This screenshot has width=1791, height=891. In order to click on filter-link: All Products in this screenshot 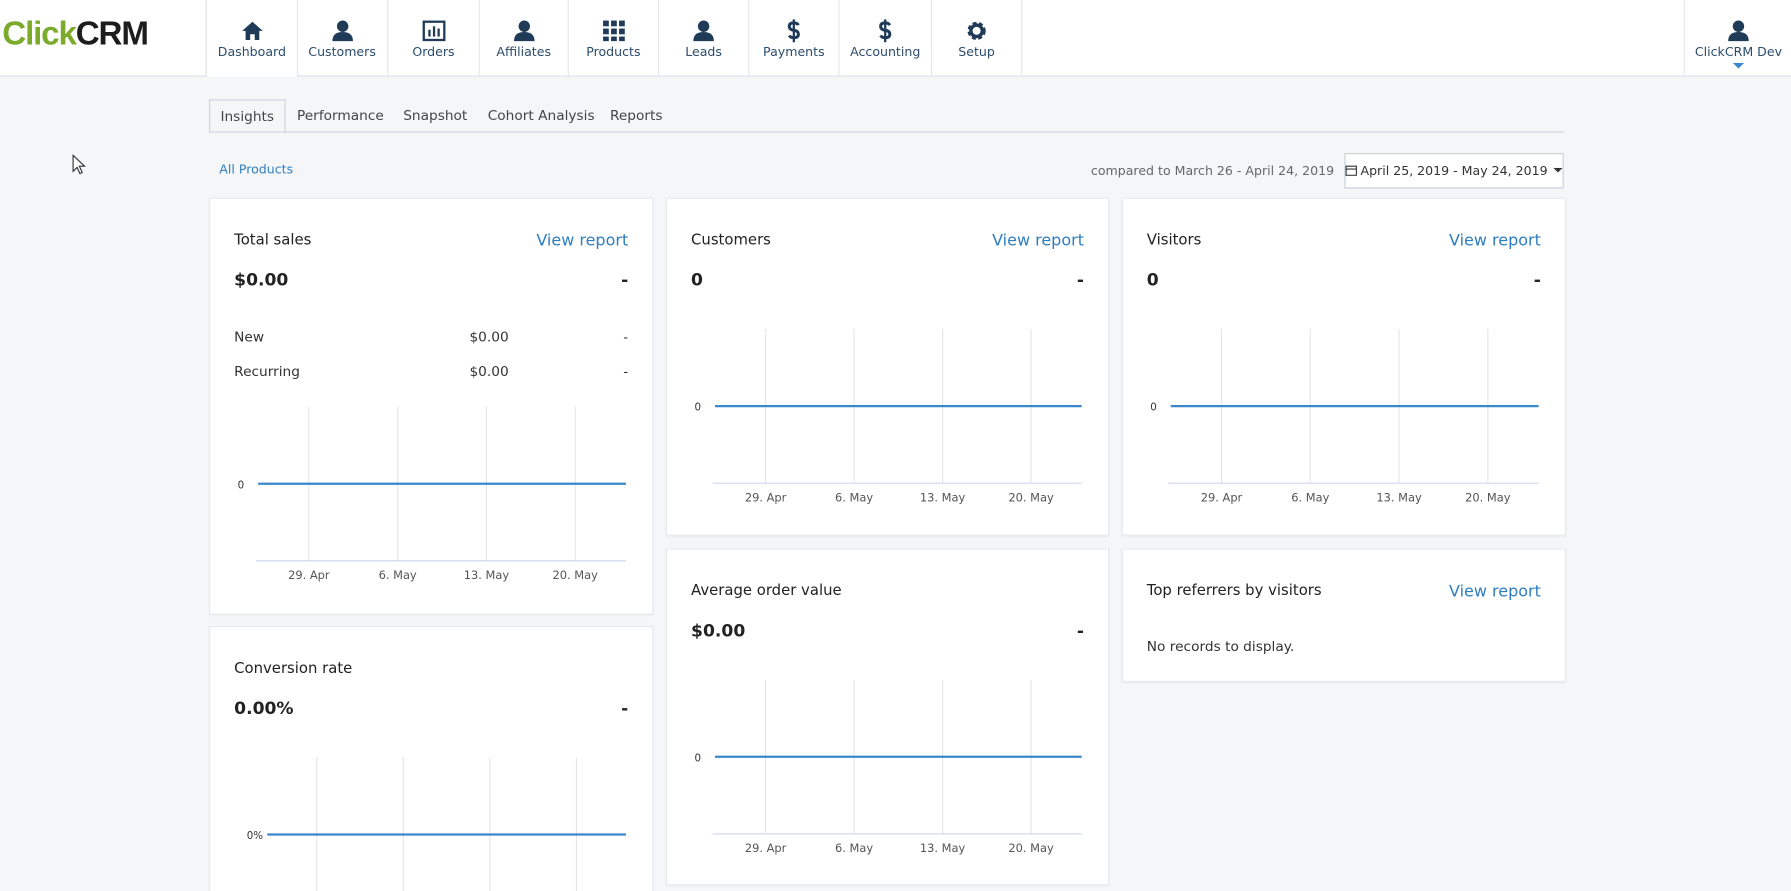, I will do `click(256, 170)`.